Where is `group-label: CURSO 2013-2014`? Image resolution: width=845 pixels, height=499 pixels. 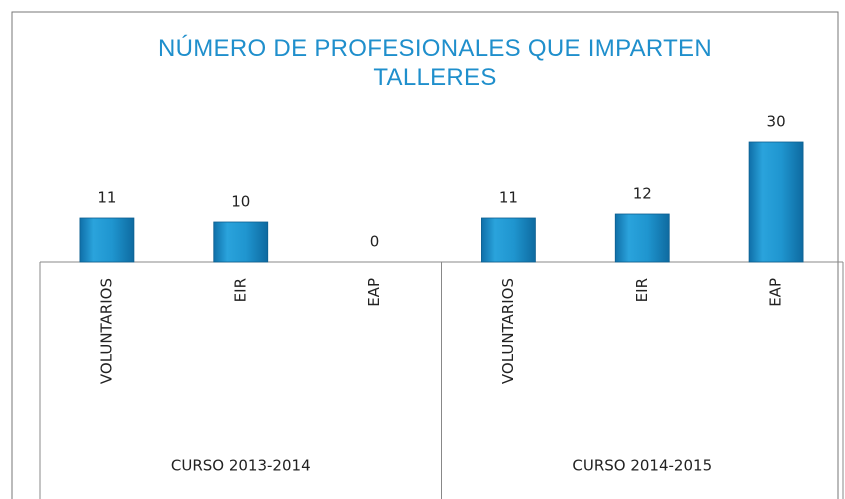
group-label: CURSO 2013-2014 is located at coordinates (241, 466).